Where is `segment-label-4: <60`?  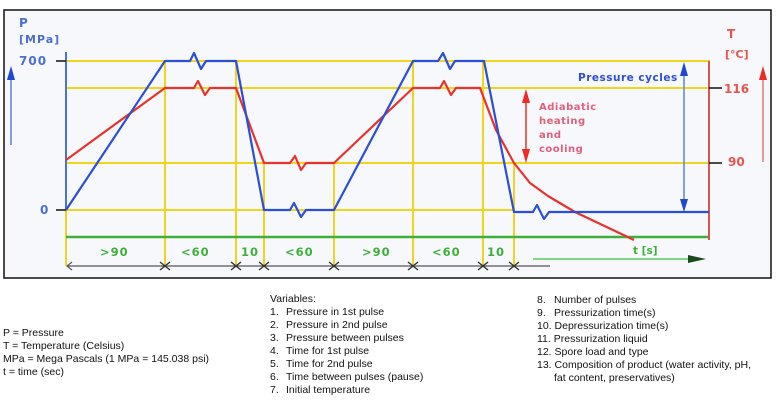
segment-label-4: <60 is located at coordinates (299, 252).